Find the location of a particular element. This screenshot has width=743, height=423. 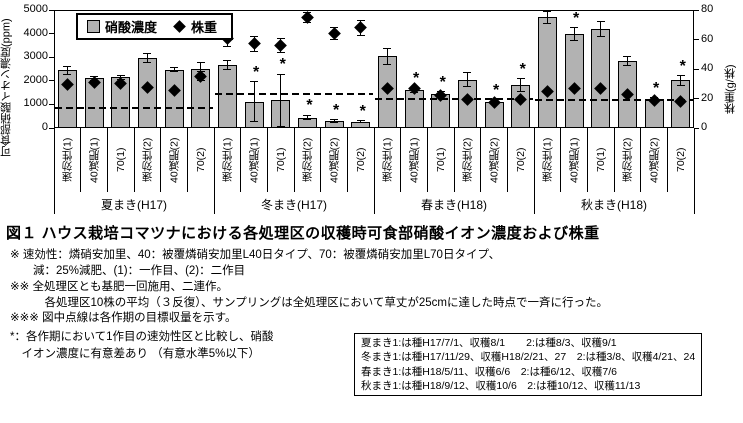

y-axis-tick-label-left: 1000 is located at coordinates (35, 103).